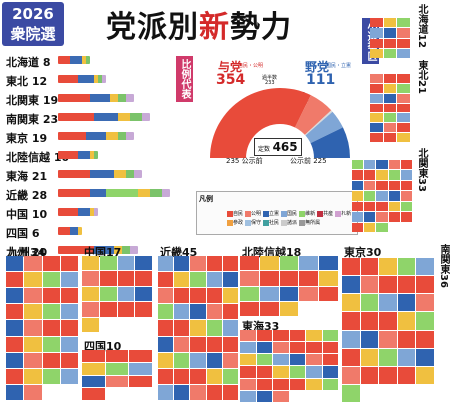  Describe the element at coordinates (443, 259) in the screenshot. I see `region-name: 南関東` at that location.